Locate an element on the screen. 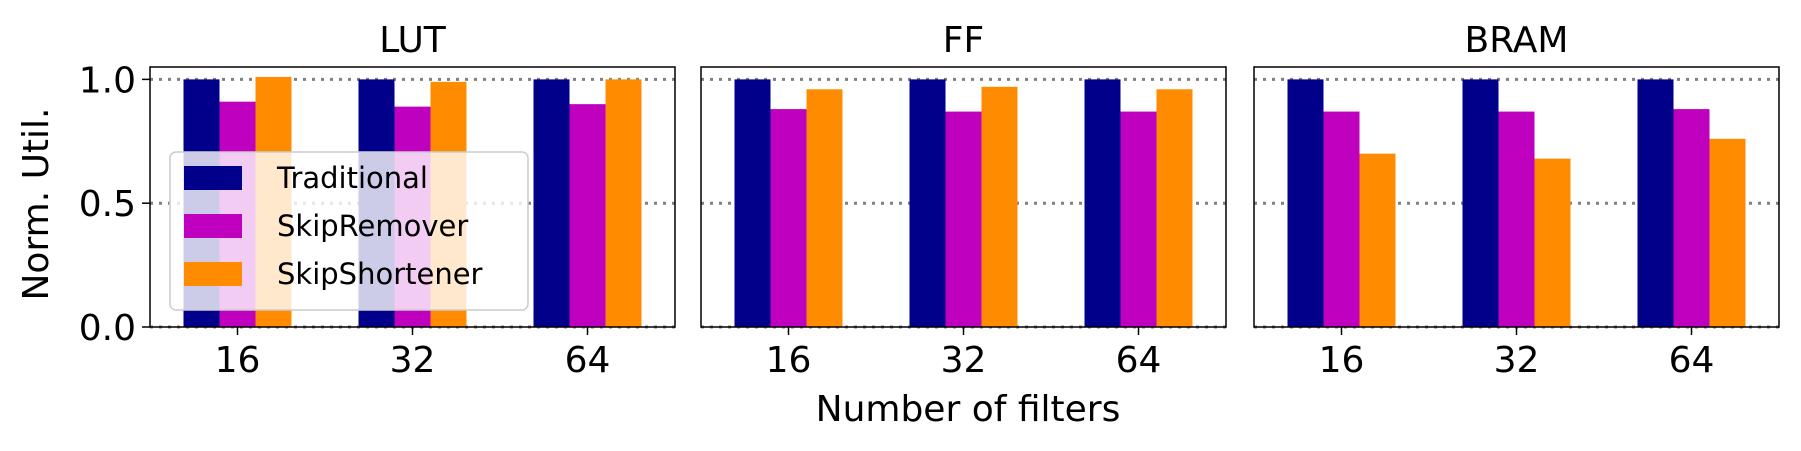 Image resolution: width=1801 pixels, height=451 pixels. legend-swatch-skipshortener is located at coordinates (213, 274).